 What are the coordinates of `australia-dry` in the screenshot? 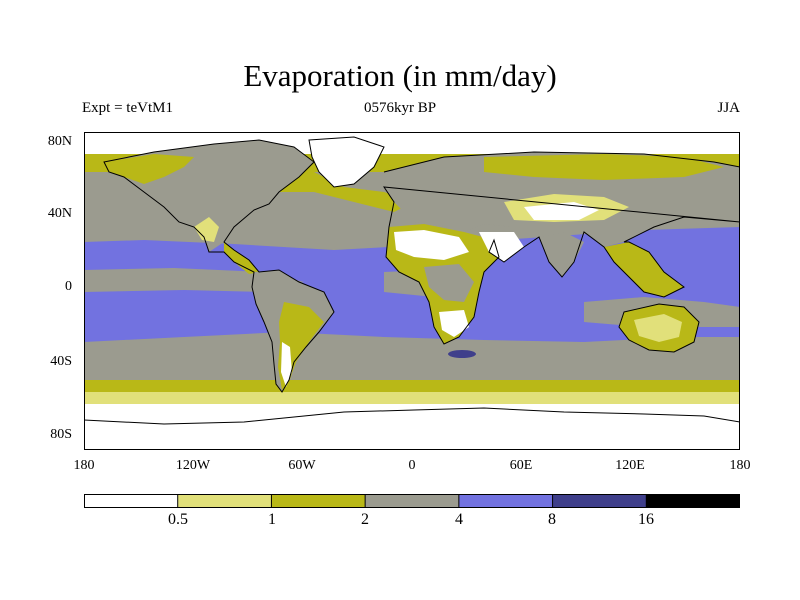 It's located at (658, 328).